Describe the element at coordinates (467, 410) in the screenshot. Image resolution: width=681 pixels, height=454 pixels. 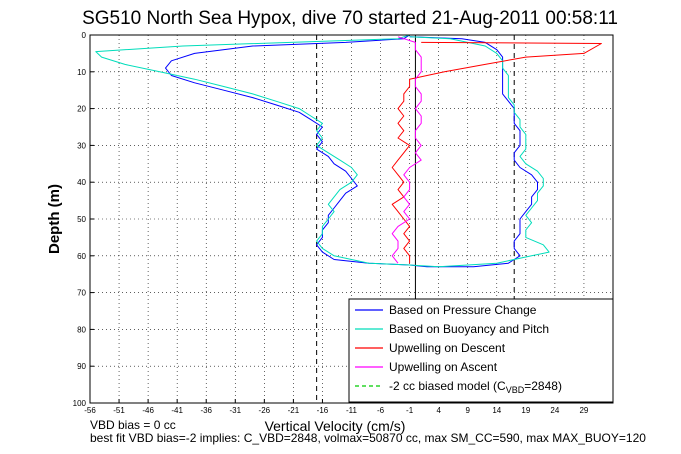
I see `x-tick-label: 9` at that location.